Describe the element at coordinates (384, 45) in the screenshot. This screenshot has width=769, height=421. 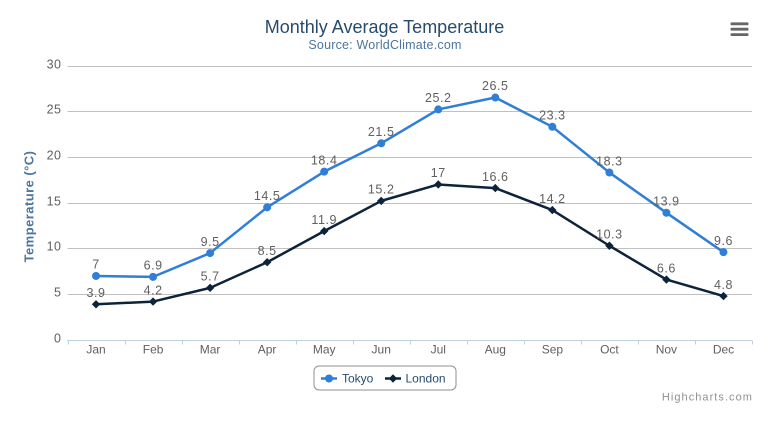
I see `svg-text: Source: WorldClimate.com` at that location.